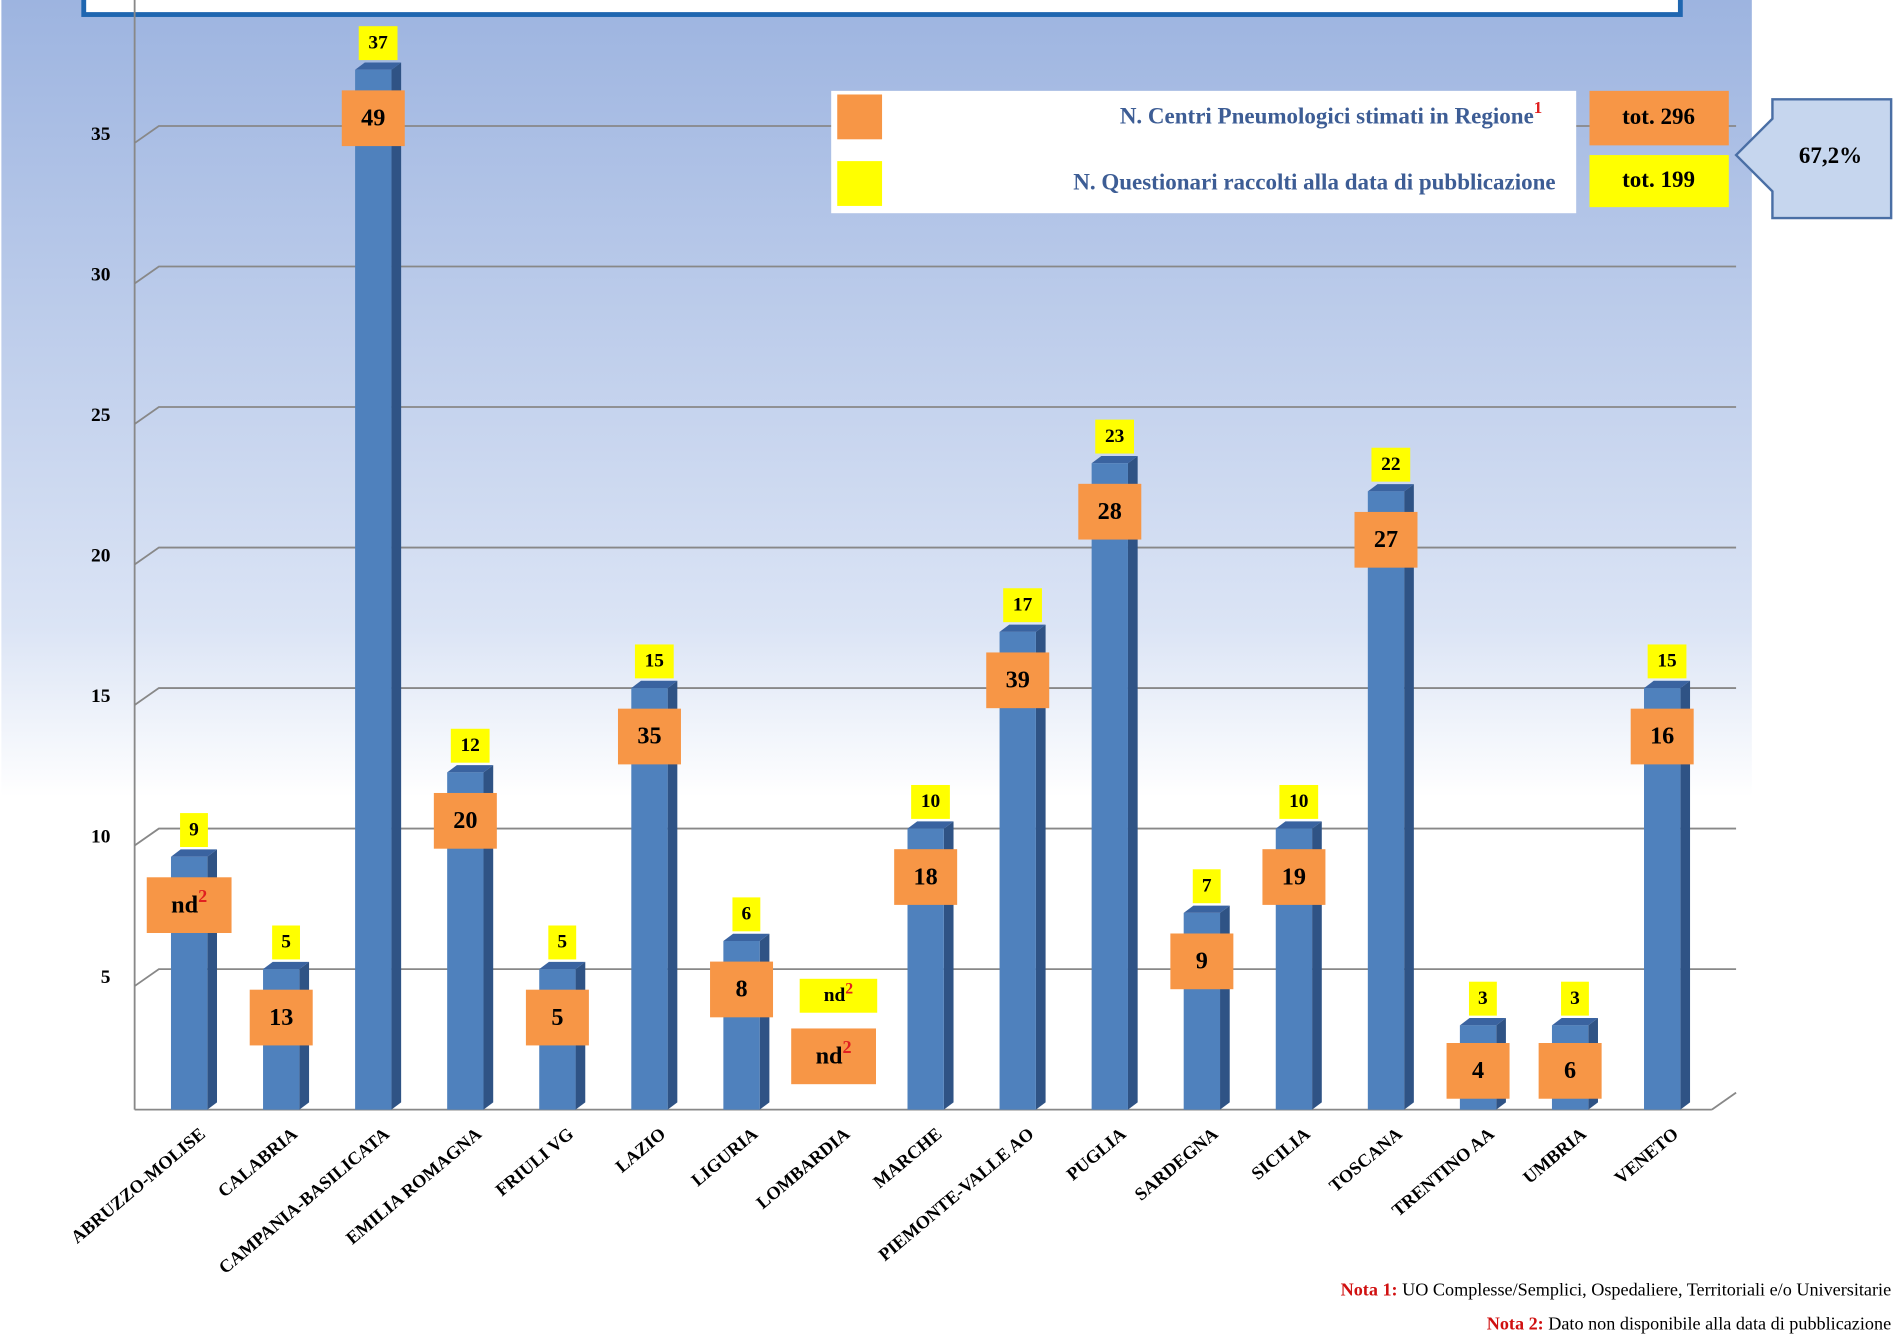 This screenshot has width=1901, height=1341. I want to click on center-label-text: 4, so click(1478, 1070).